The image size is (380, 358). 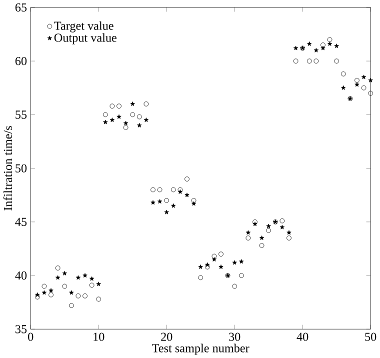 I want to click on x-tick-label: 40, so click(x=302, y=336).